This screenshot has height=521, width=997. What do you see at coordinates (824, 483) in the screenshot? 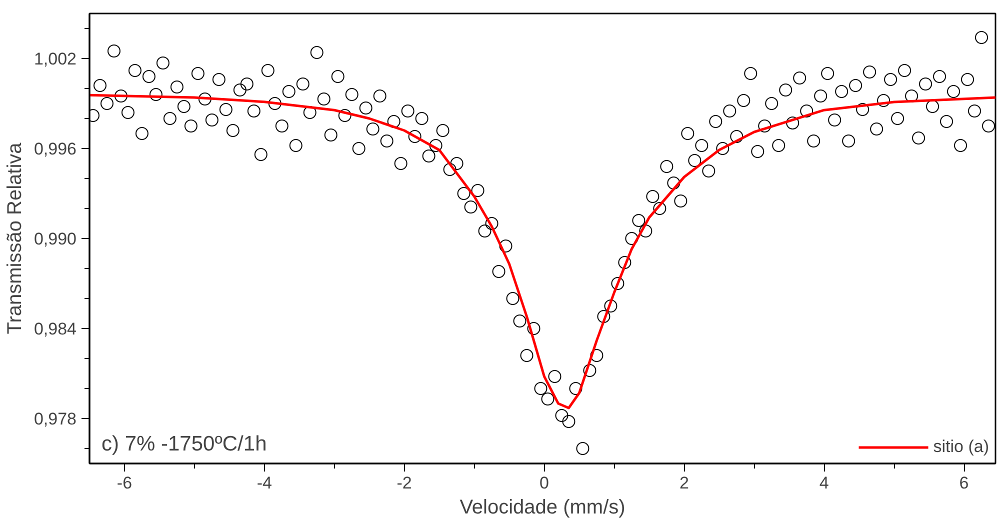
I see `x-tick-label: 4` at bounding box center [824, 483].